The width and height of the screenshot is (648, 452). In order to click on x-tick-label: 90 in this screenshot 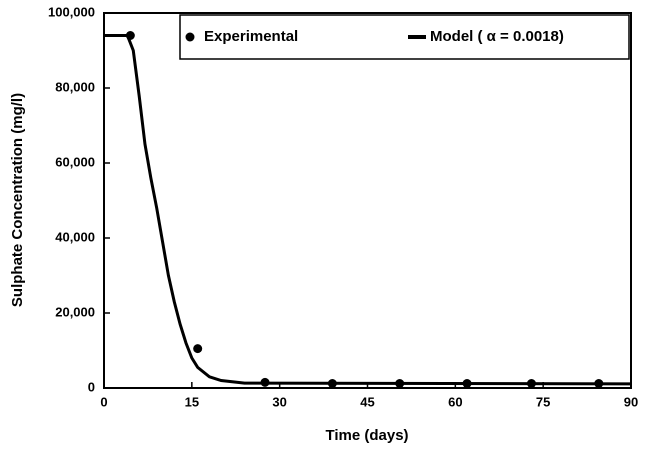, I will do `click(631, 401)`.